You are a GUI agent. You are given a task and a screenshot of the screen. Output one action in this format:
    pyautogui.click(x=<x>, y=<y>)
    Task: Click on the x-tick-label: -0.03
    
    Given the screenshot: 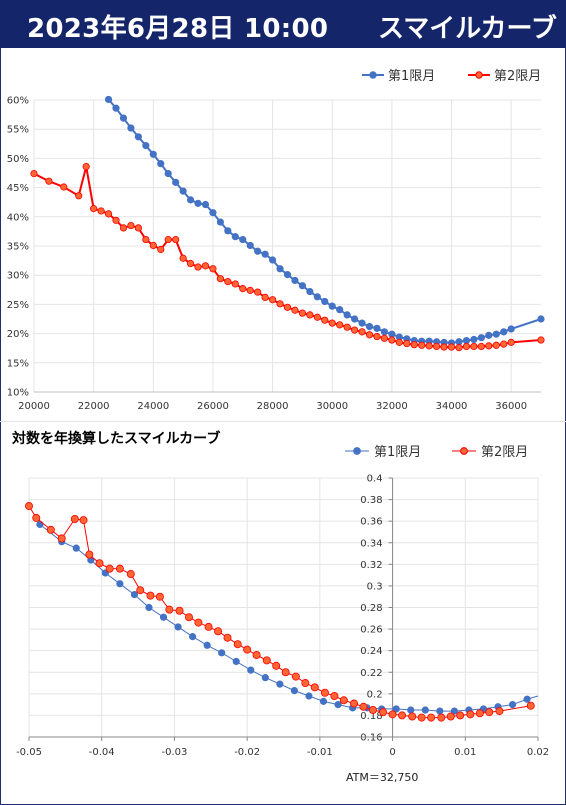 What is the action you would take?
    pyautogui.click(x=174, y=752)
    